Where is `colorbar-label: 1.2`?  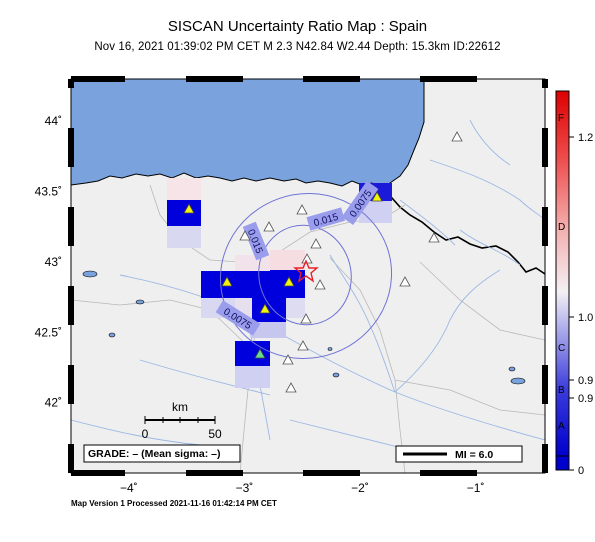
colorbar-label: 1.2 is located at coordinates (585, 138).